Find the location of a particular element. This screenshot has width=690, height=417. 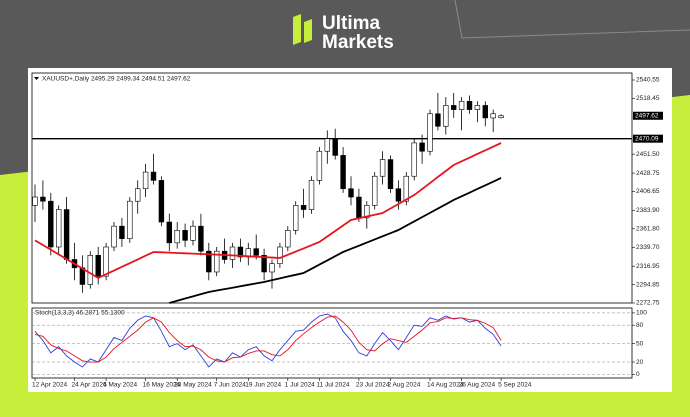

logo: Ultima Markets is located at coordinates (343, 33).